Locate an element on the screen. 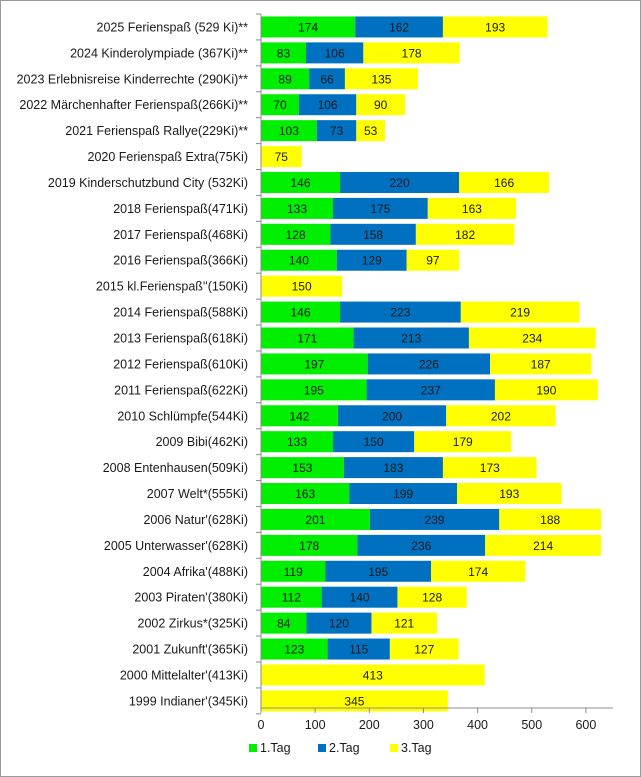  data-label: 182 is located at coordinates (465, 235).